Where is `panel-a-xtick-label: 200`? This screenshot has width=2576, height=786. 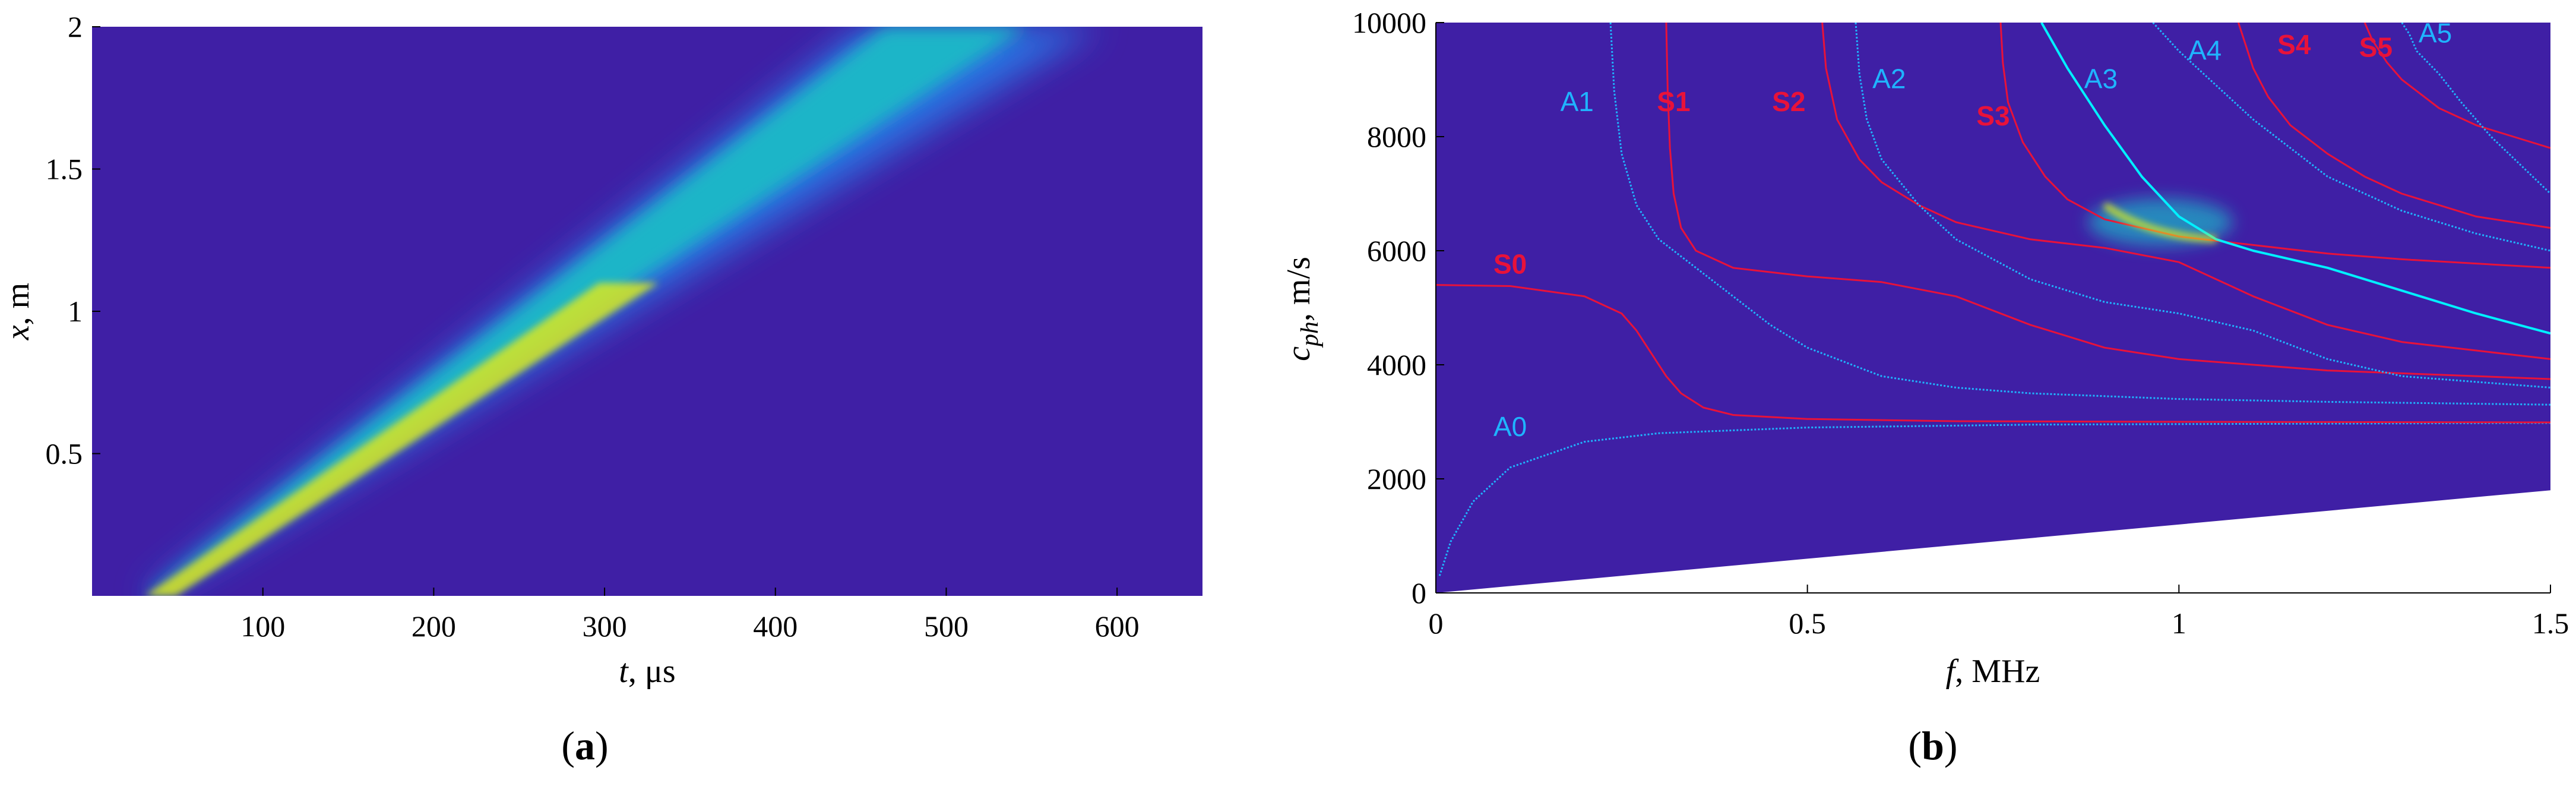 panel-a-xtick-label: 200 is located at coordinates (434, 627).